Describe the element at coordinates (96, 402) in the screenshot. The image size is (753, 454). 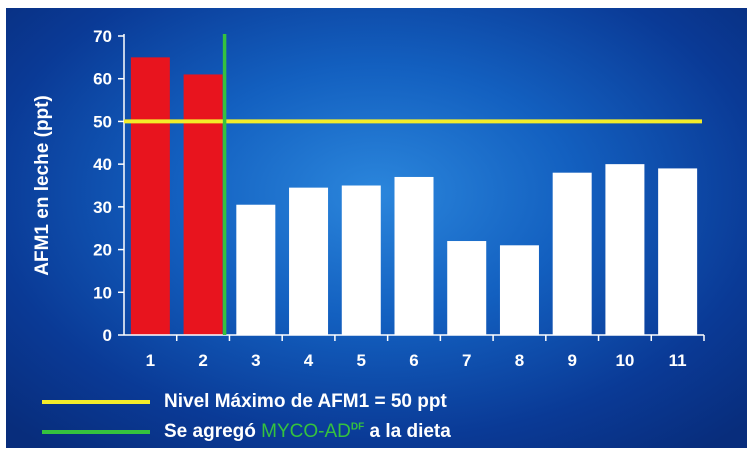
I see `legend-swatch-max-level` at that location.